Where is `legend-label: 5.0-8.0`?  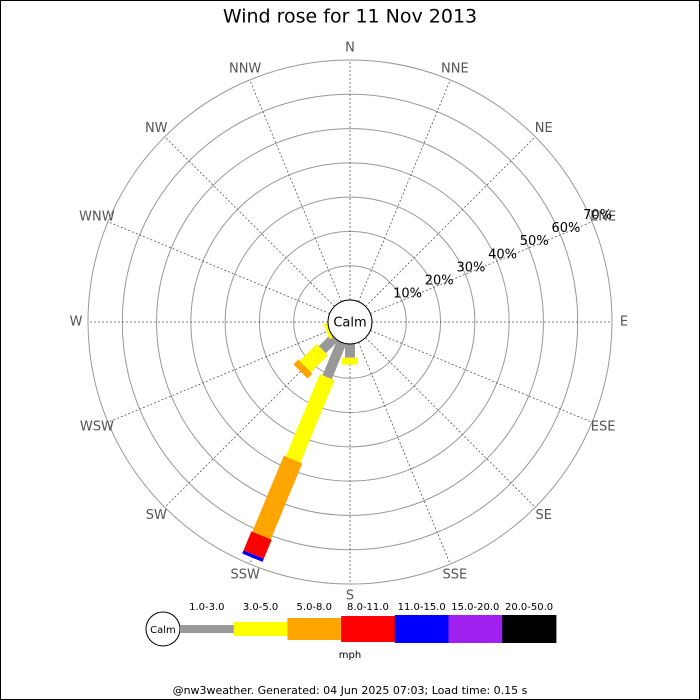 legend-label: 5.0-8.0 is located at coordinates (314, 607).